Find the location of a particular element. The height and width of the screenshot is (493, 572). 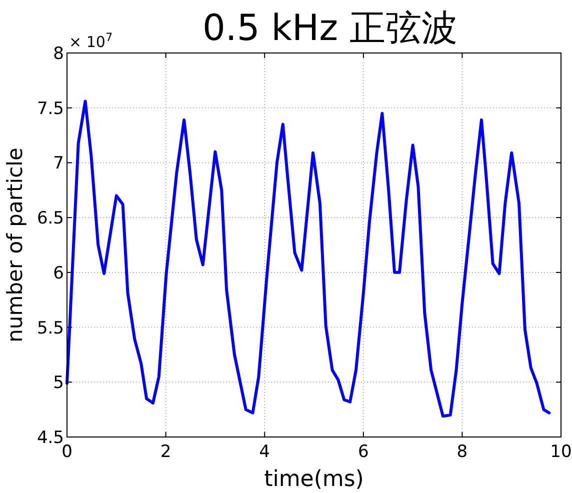

x-axis-title: time(ms) is located at coordinates (314, 479).